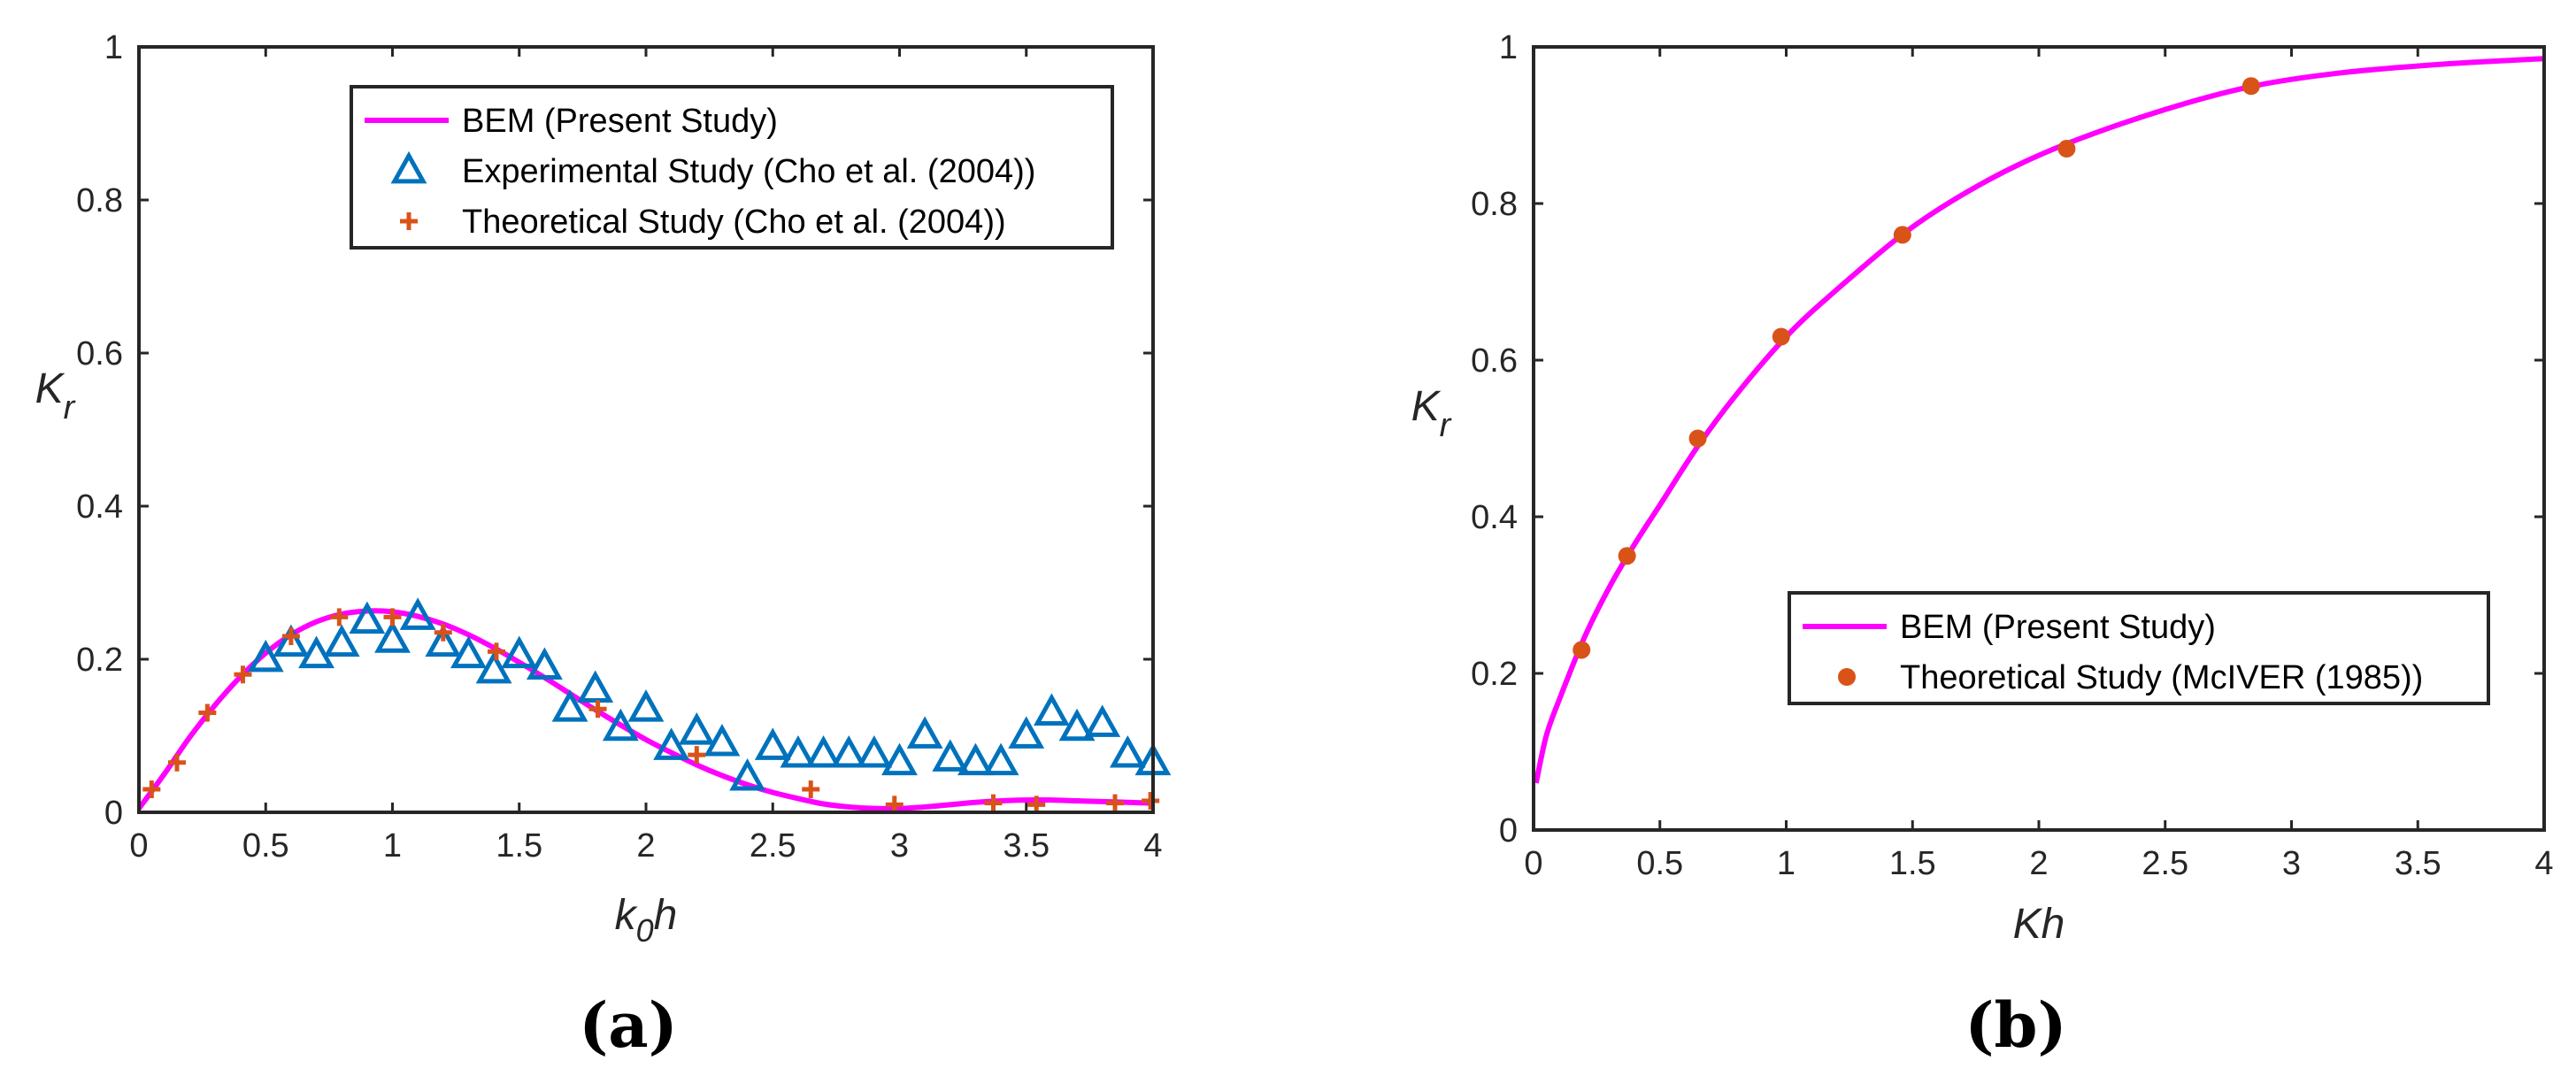 This screenshot has height=1076, width=2576. I want to click on x-axis-label: k0h, so click(646, 920).